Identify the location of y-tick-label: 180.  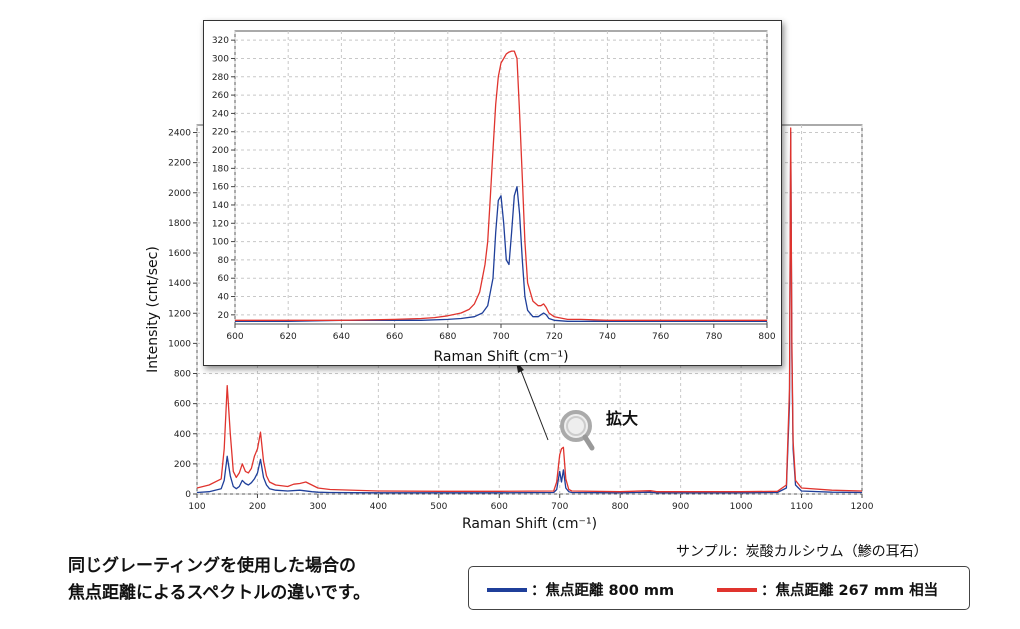
(220, 169).